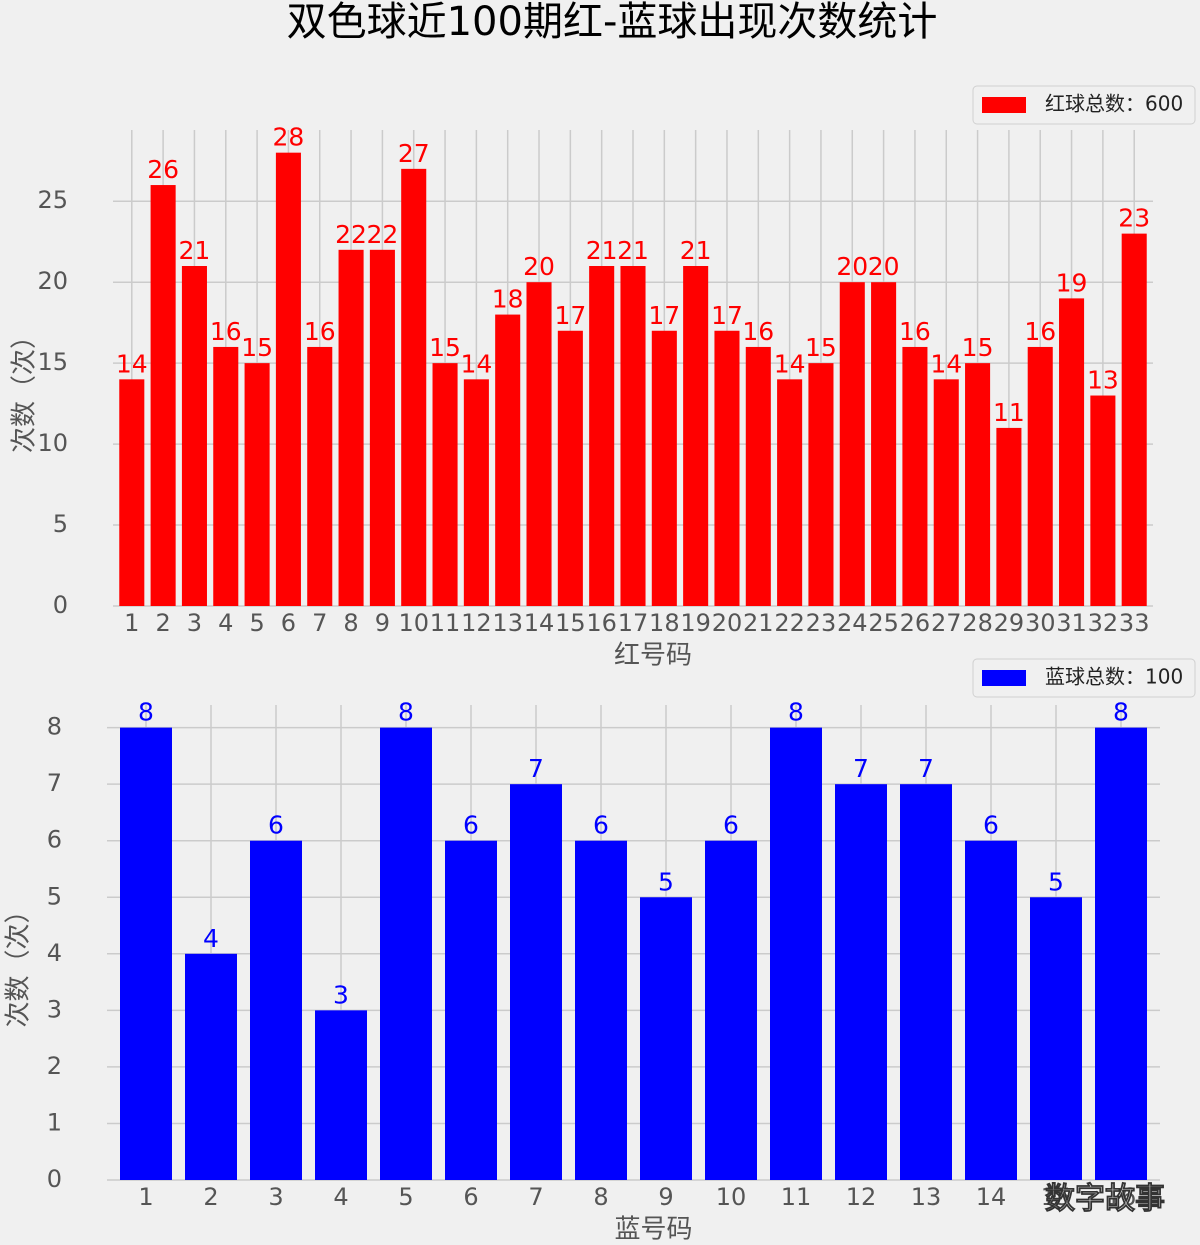 This screenshot has height=1245, width=1200. What do you see at coordinates (54, 1122) in the screenshot?
I see `y-tick-label: 1` at bounding box center [54, 1122].